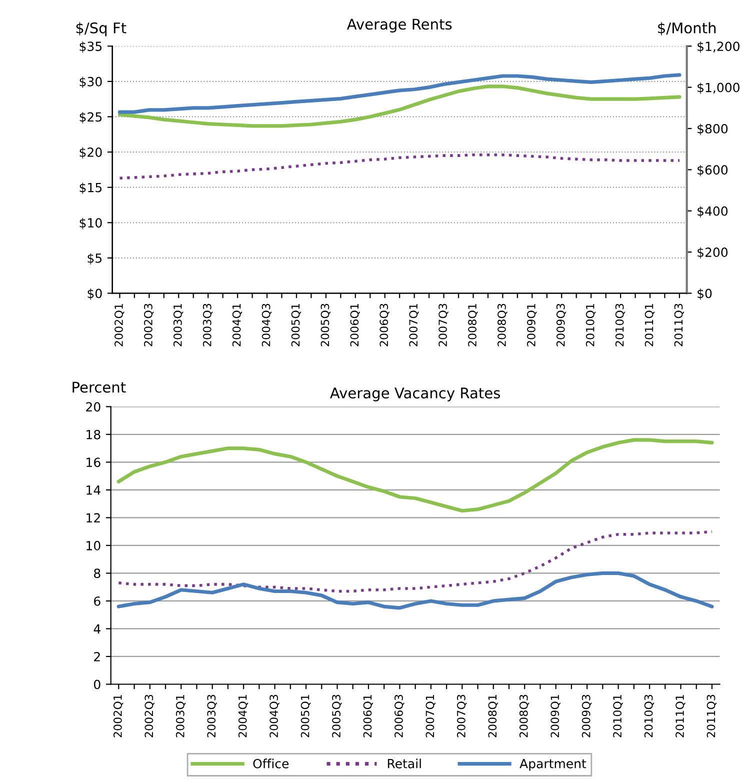 This screenshot has height=782, width=749. I want to click on y-tick-label: 8, so click(97, 573).